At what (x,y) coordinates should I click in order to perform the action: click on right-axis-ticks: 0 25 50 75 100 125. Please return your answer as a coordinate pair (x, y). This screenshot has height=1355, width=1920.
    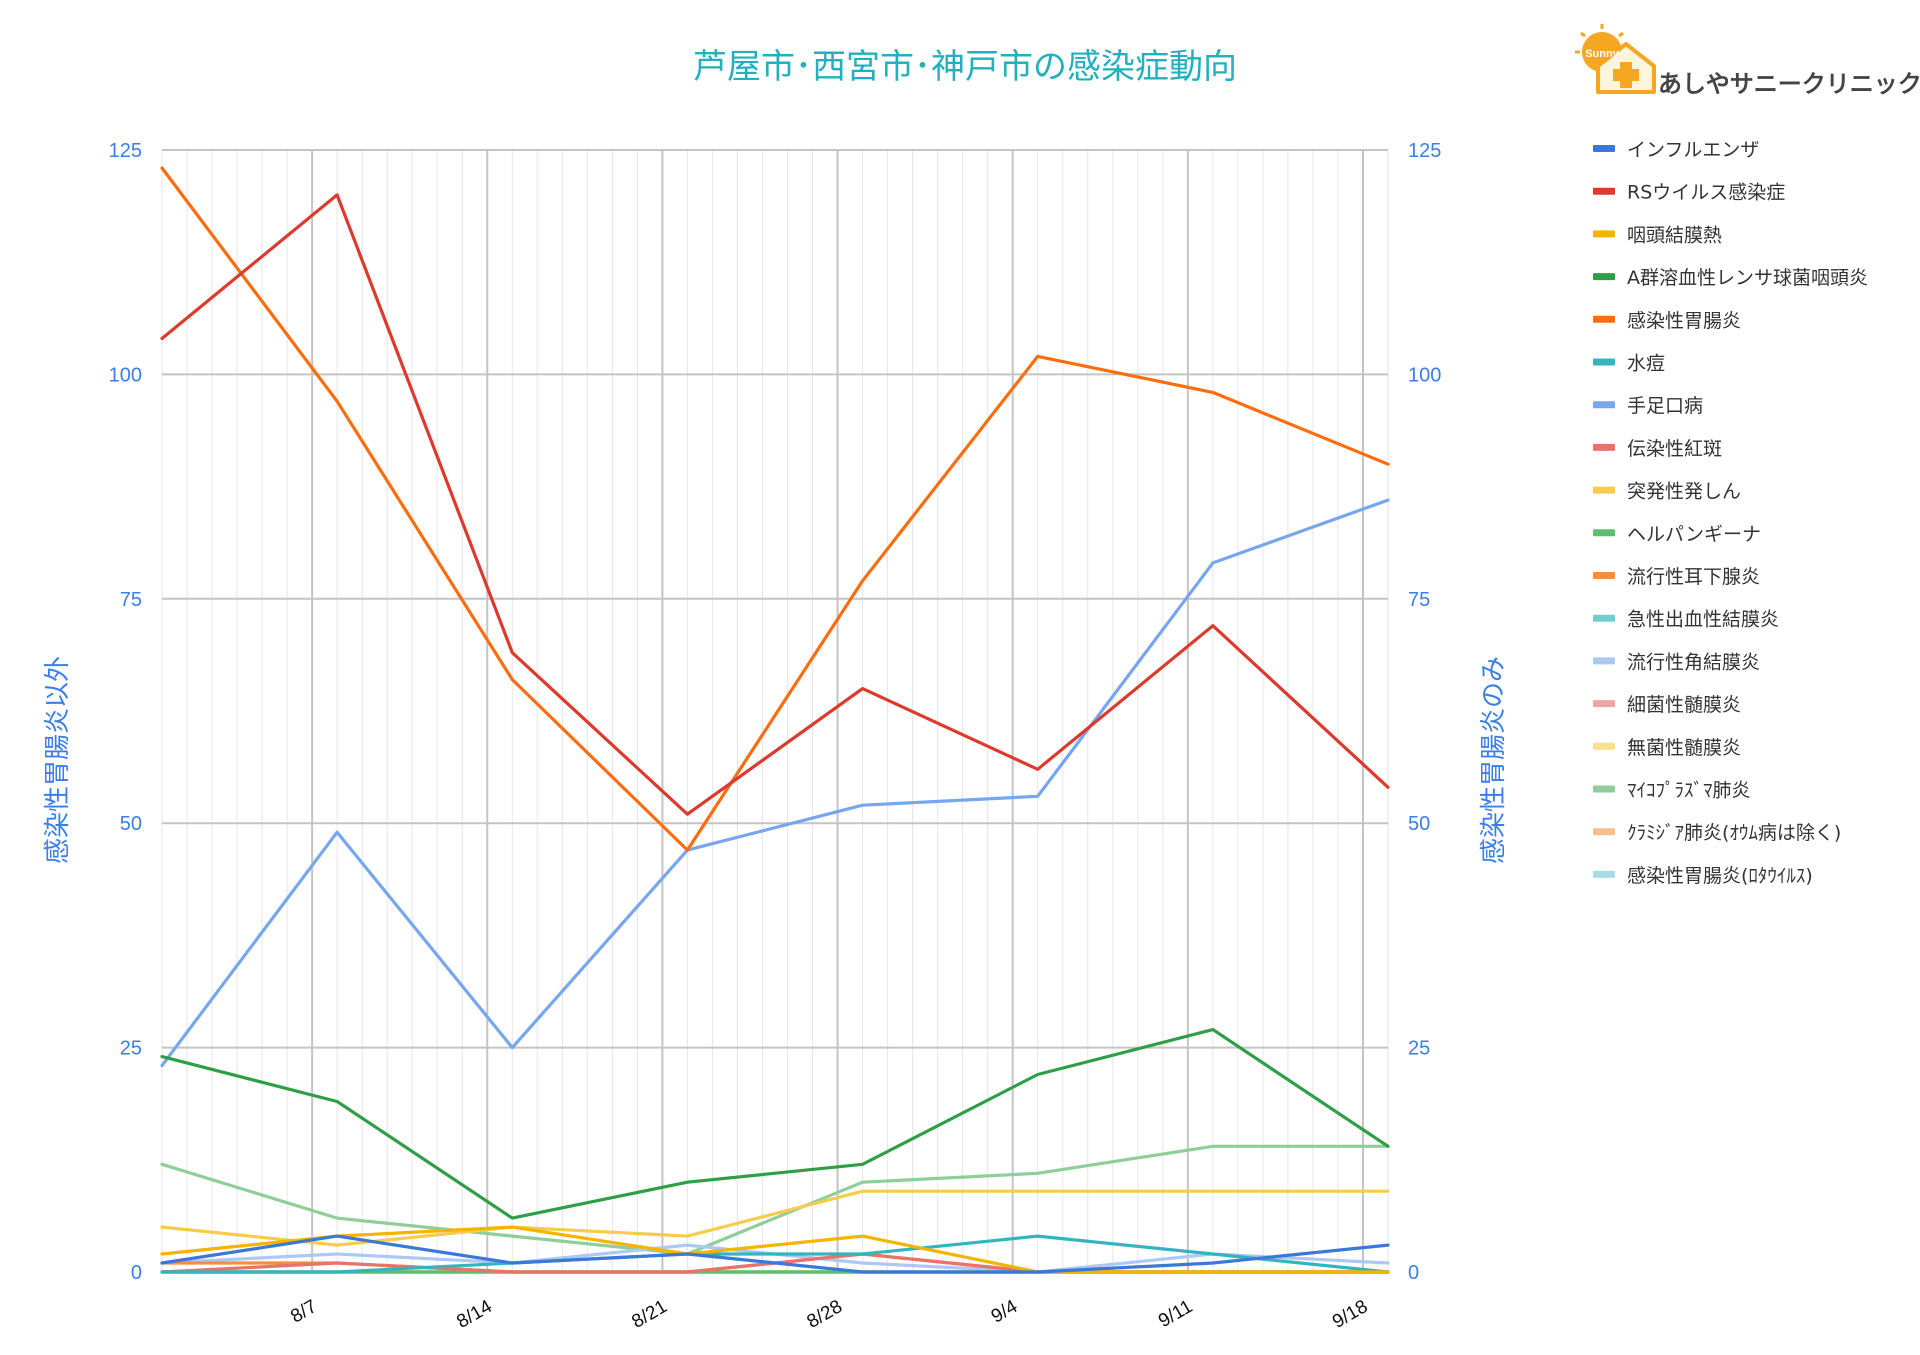
    Looking at the image, I should click on (1424, 712).